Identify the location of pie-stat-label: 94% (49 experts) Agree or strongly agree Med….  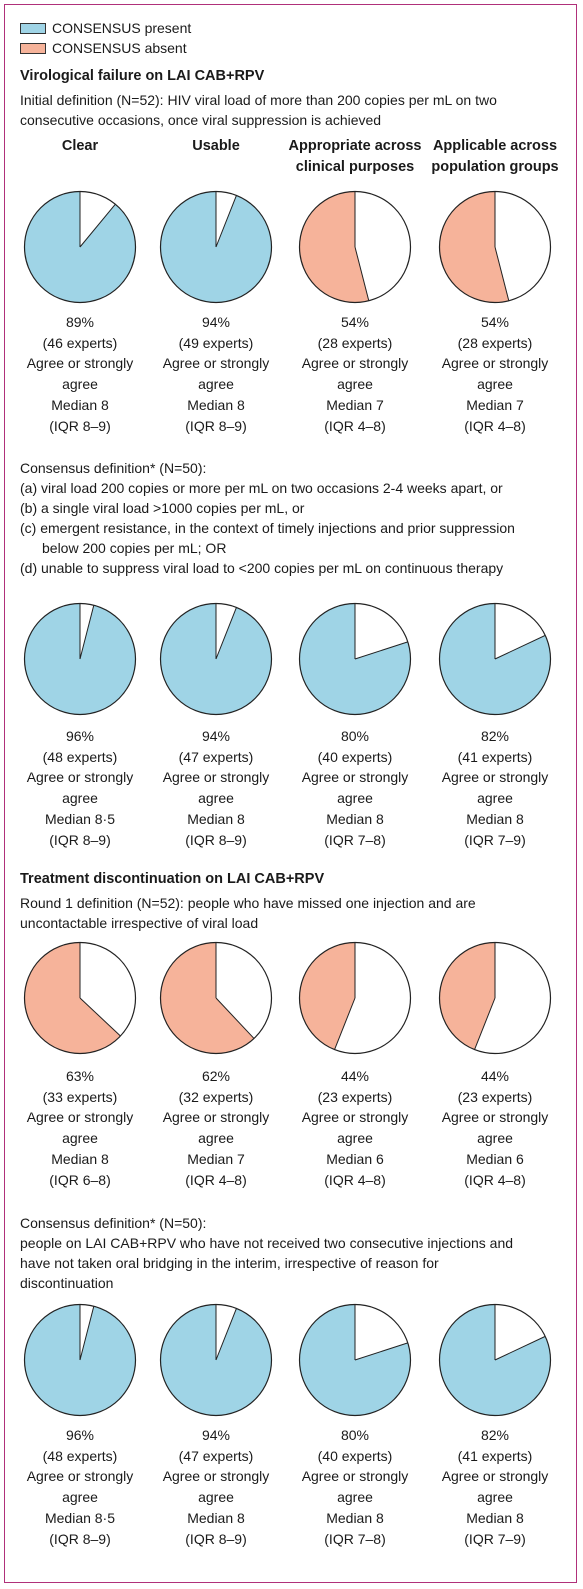
(216, 374).